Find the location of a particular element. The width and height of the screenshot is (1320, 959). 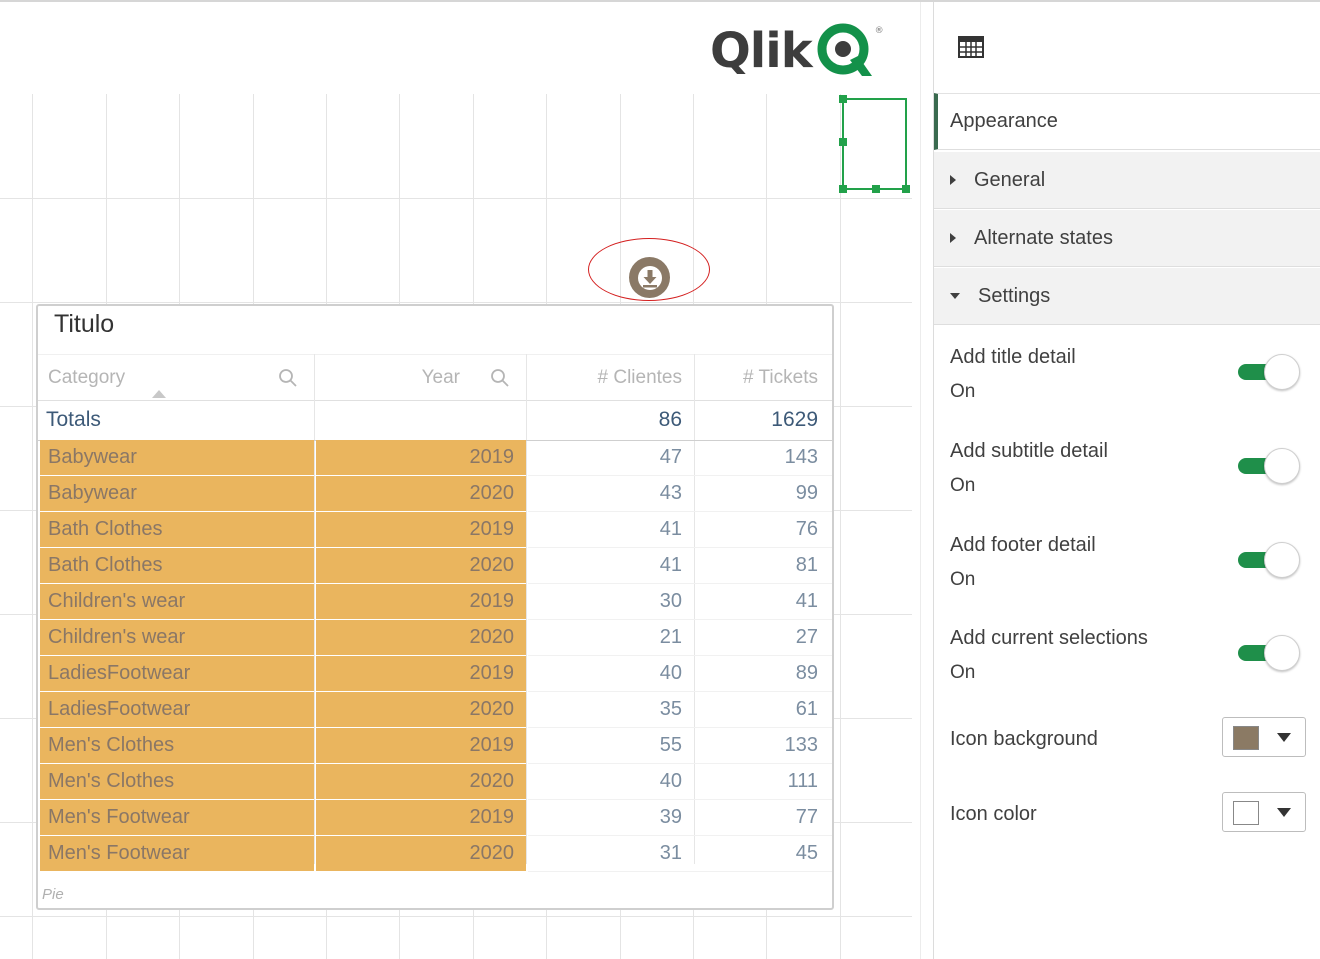

table-row: Babywear 2019 47 143 is located at coordinates (435, 458).